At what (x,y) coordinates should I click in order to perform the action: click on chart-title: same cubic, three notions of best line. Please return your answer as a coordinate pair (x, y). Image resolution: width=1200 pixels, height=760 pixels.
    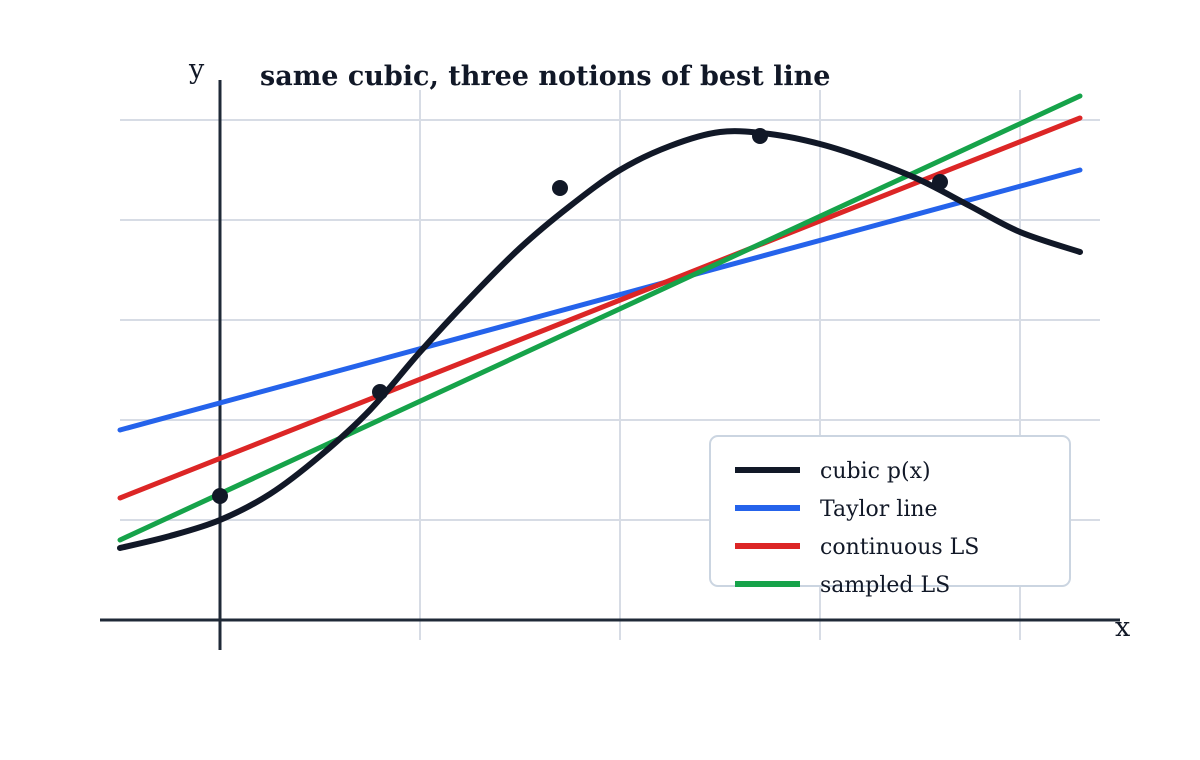
    Looking at the image, I should click on (545, 76).